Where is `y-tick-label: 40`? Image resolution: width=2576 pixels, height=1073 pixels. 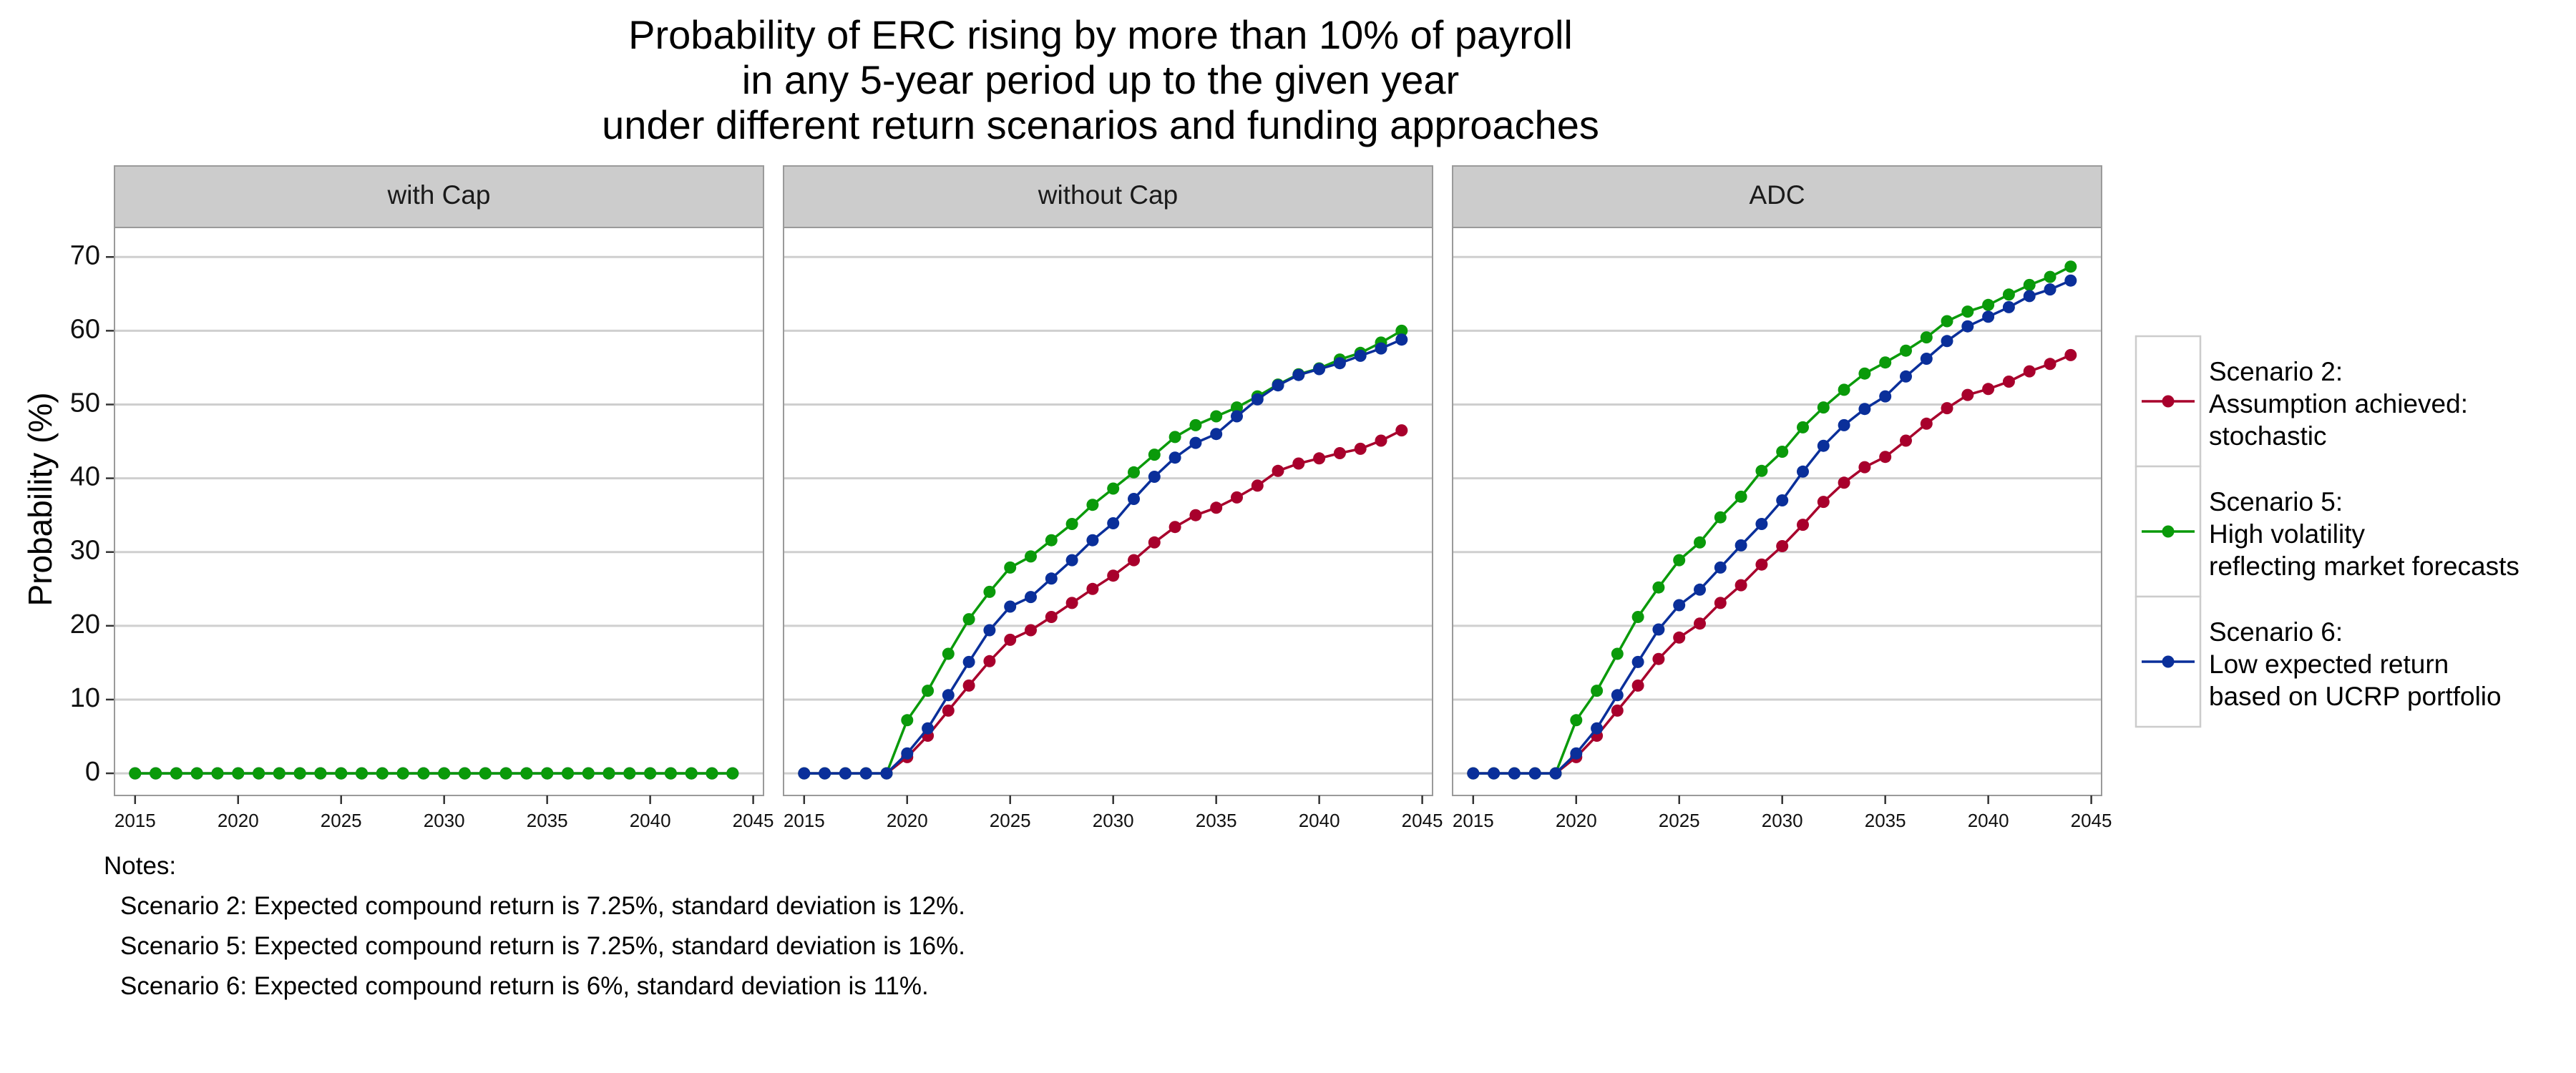 y-tick-label: 40 is located at coordinates (85, 477).